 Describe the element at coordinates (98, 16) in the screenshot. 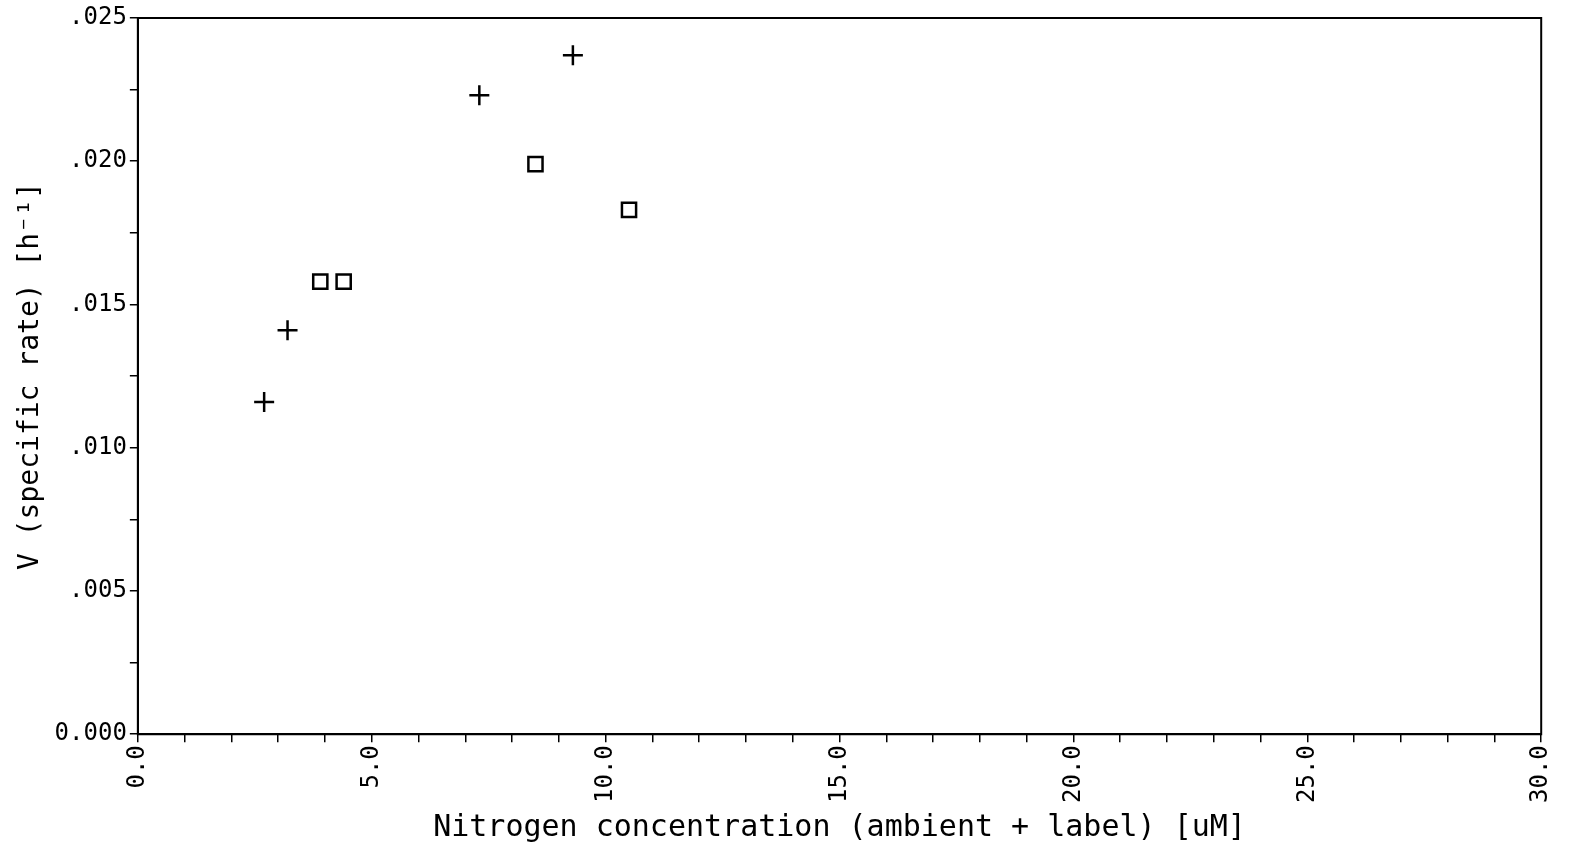

I see `y-tick-label: .025` at that location.